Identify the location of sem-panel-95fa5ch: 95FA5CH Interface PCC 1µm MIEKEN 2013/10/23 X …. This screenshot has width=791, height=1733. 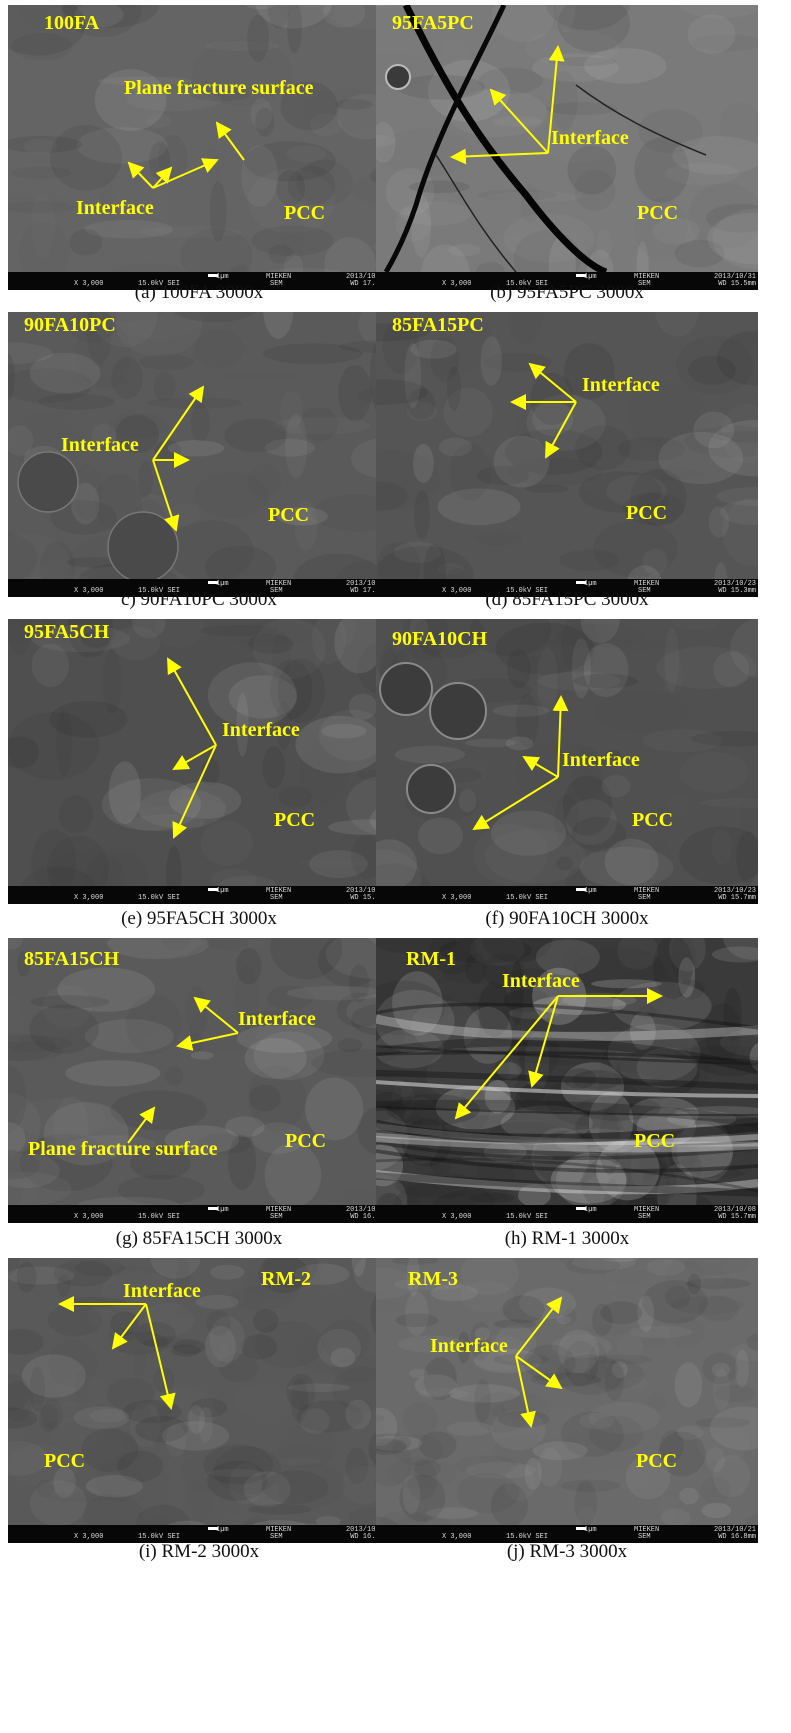
(199, 761).